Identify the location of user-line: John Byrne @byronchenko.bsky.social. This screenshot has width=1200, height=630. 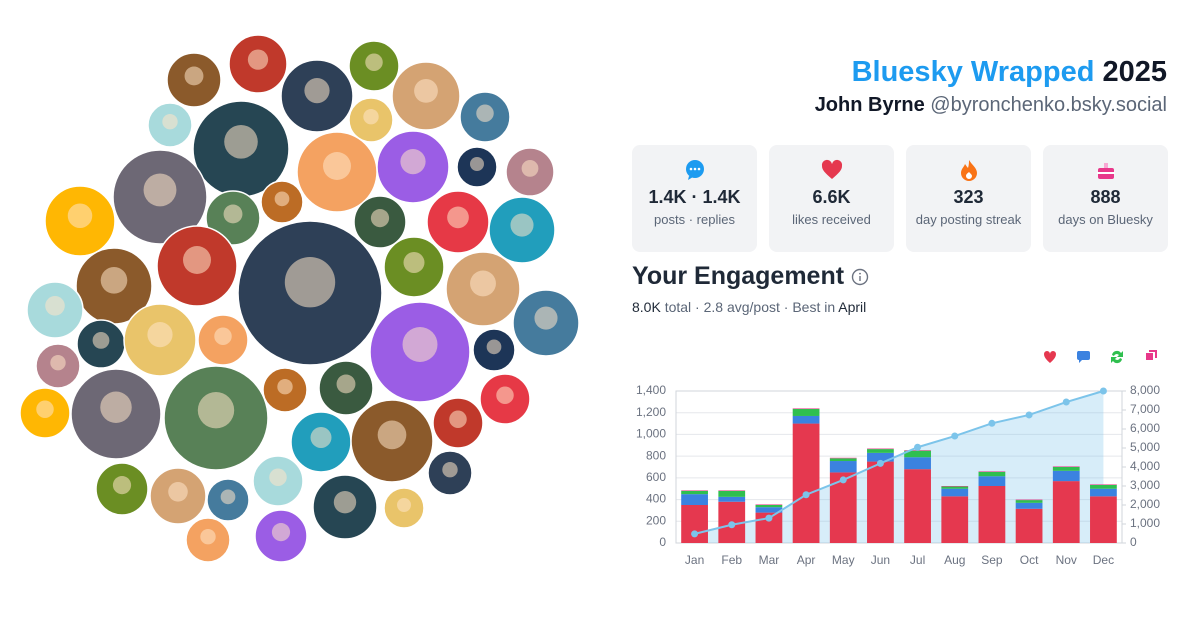
(991, 105).